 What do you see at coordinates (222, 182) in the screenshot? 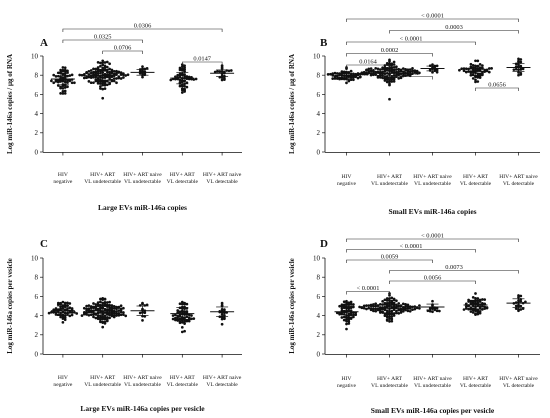
I see `category-label: VL detectable` at bounding box center [222, 182].